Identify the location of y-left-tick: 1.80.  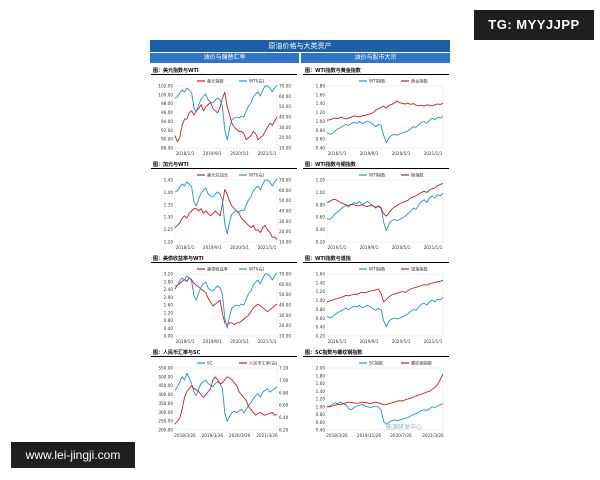
(321, 86).